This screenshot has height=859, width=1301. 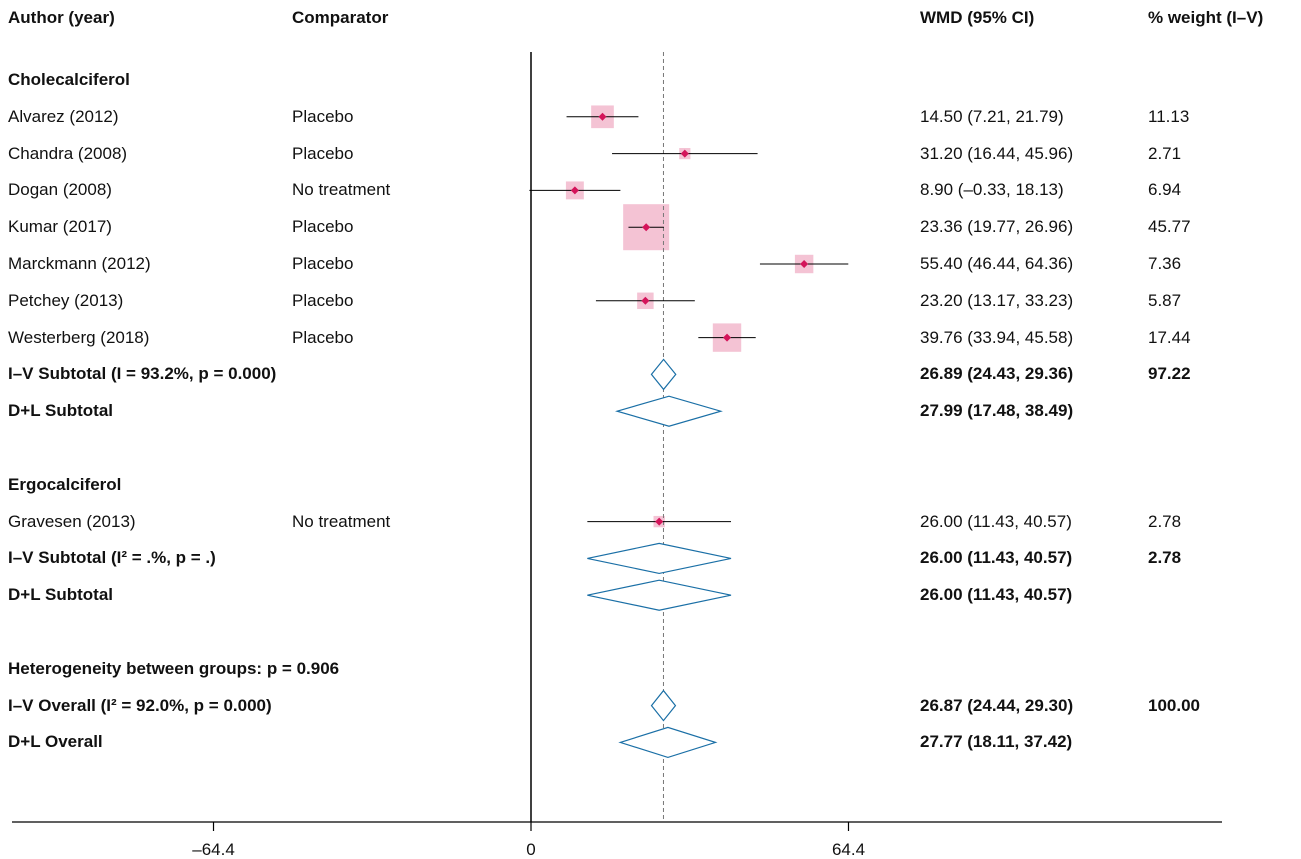 What do you see at coordinates (997, 337) in the screenshot?
I see `study-wmd-ci: 39.76 (33.94, 45.58)` at bounding box center [997, 337].